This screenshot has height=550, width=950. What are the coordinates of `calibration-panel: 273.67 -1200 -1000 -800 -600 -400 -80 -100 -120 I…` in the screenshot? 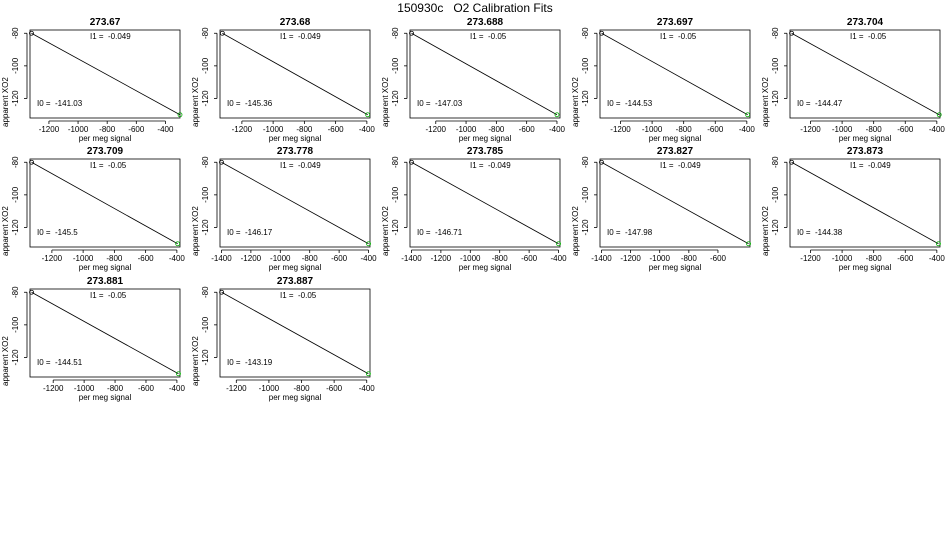 It's located at (91, 80).